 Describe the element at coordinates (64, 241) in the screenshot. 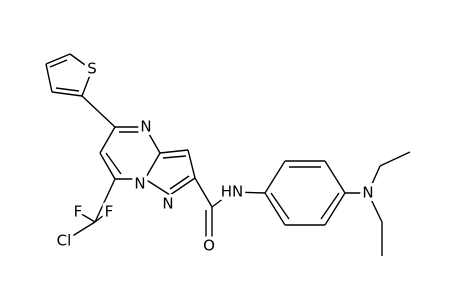

I see `atom-label: Cl` at that location.